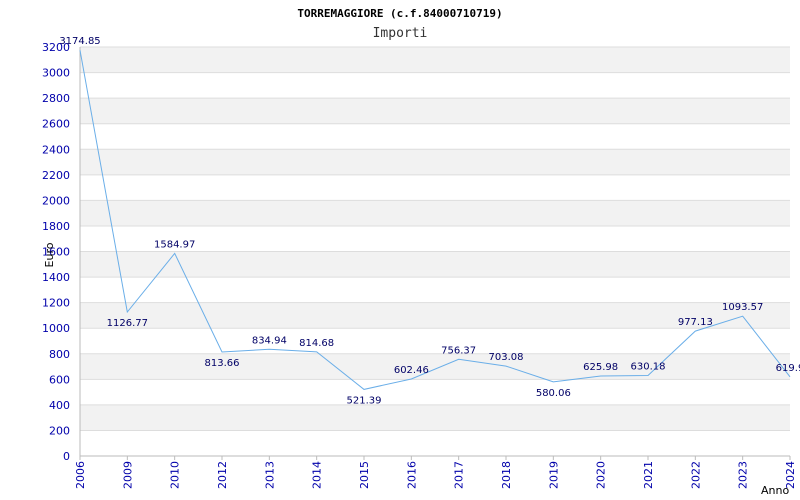 The image size is (800, 500). What do you see at coordinates (648, 366) in the screenshot?
I see `data-label: 630.18` at bounding box center [648, 366].